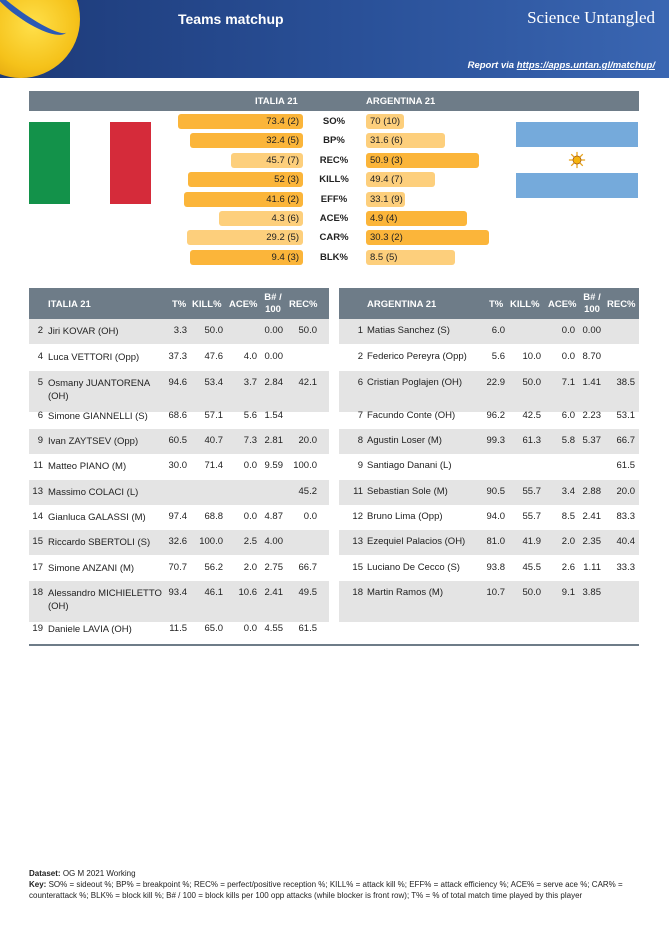 Image resolution: width=669 pixels, height=949 pixels. Describe the element at coordinates (108, 390) in the screenshot. I see `player-name: Osmany JUANTORENA (OH)` at that location.